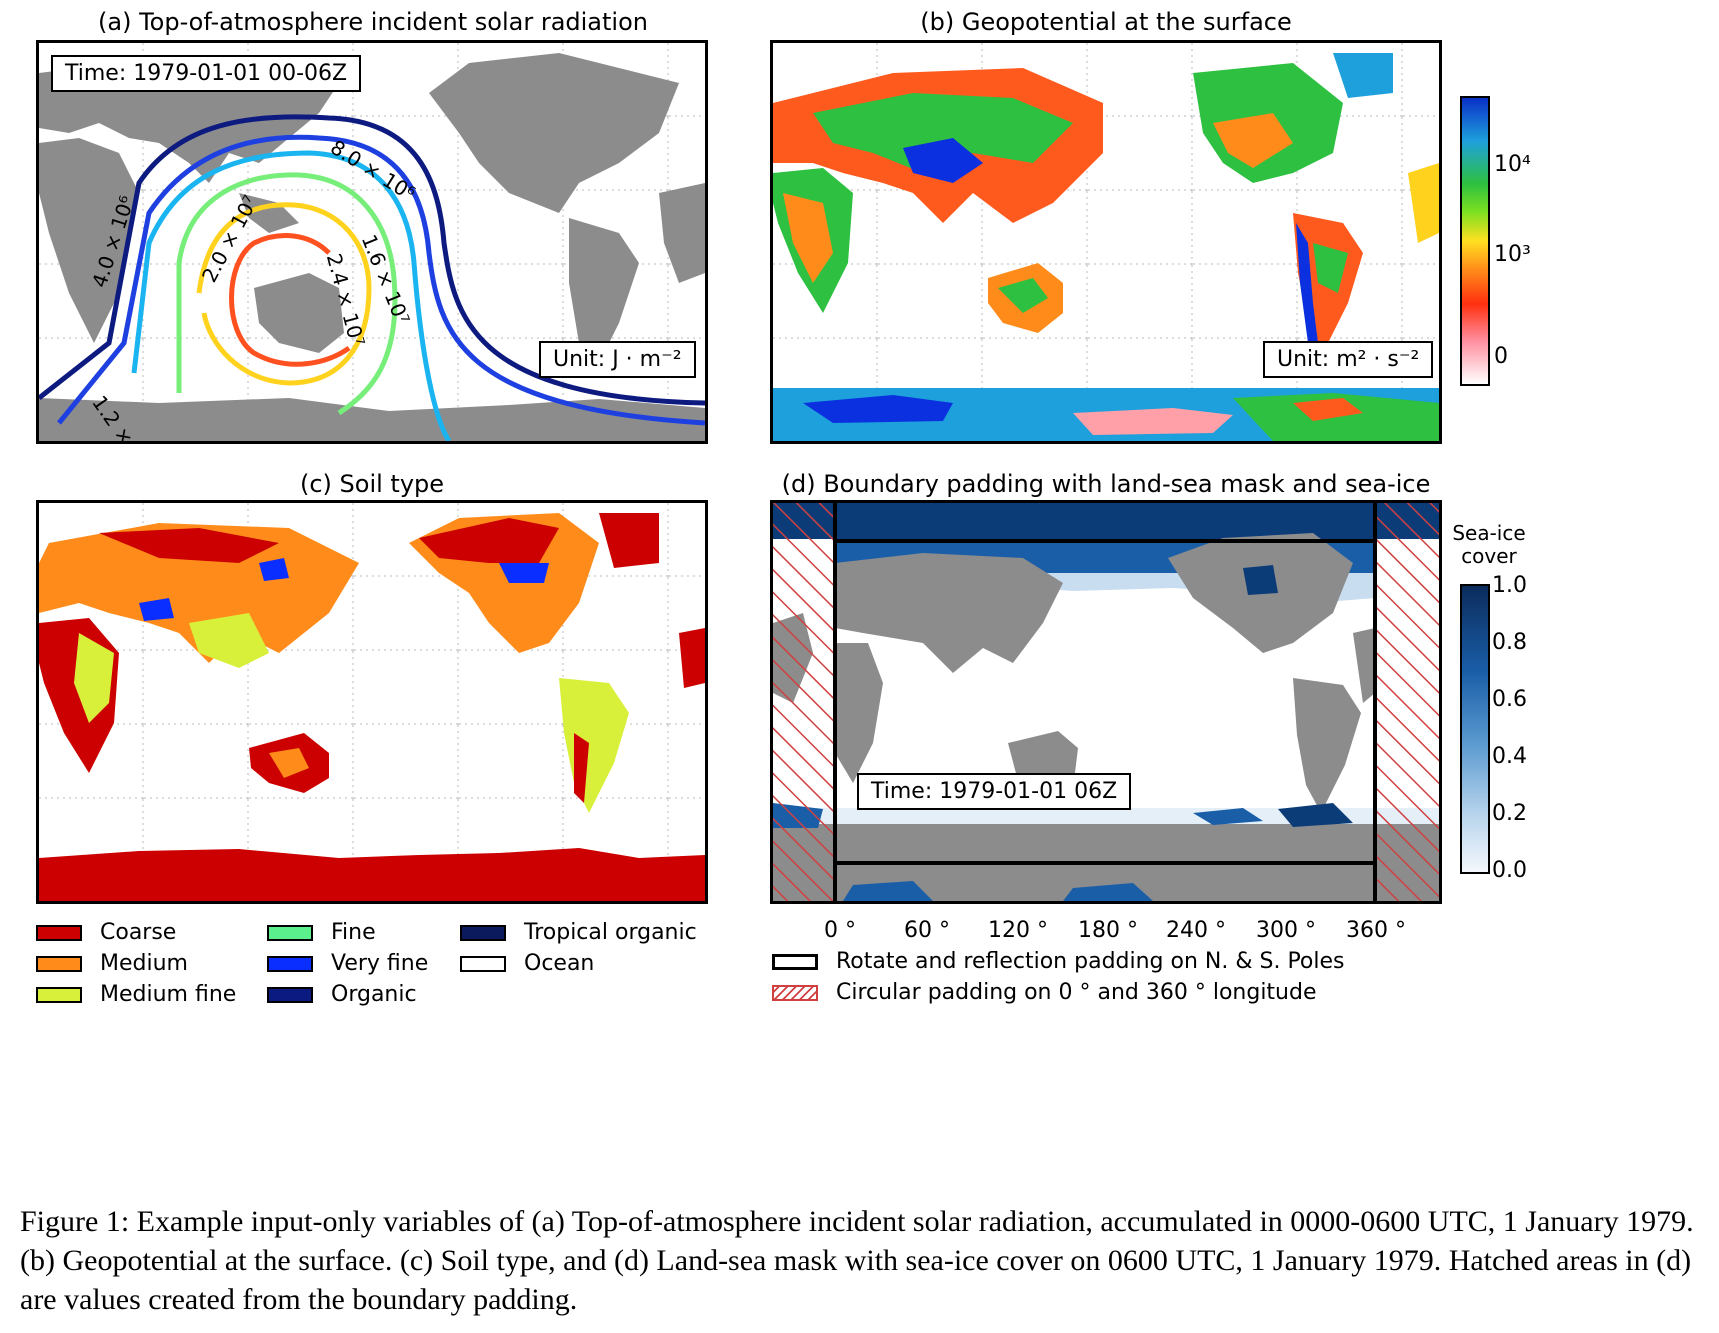 This screenshot has width=1719, height=1333. What do you see at coordinates (59, 963) in the screenshot?
I see `swatch-medium` at bounding box center [59, 963].